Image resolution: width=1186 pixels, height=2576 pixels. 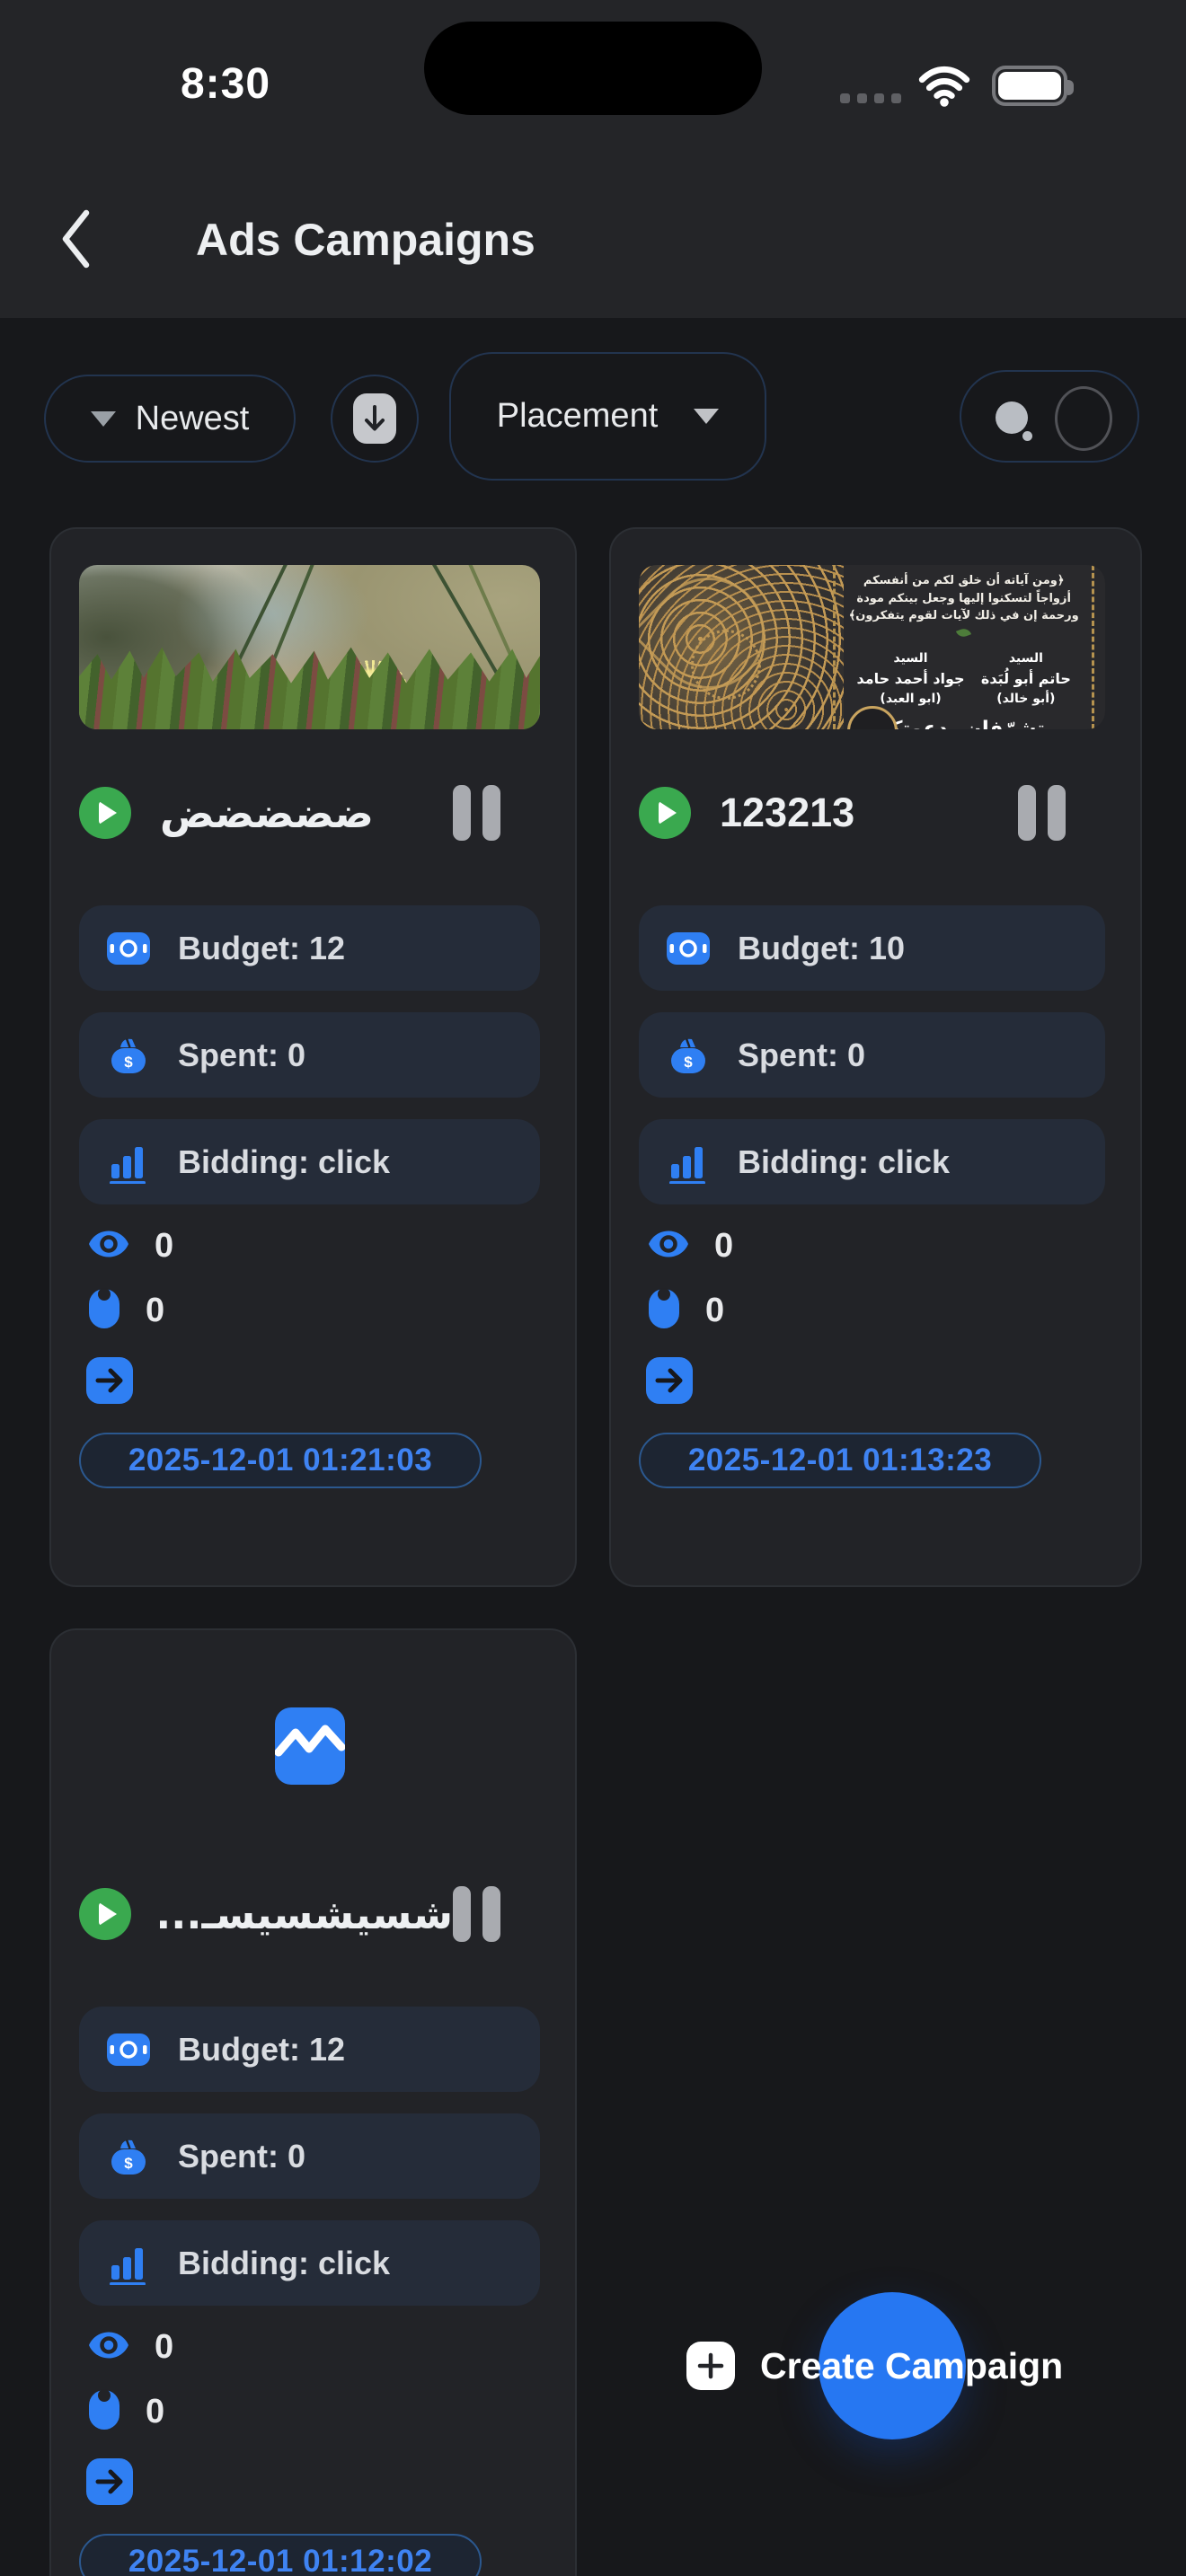 I want to click on battery-icon, so click(x=1033, y=86).